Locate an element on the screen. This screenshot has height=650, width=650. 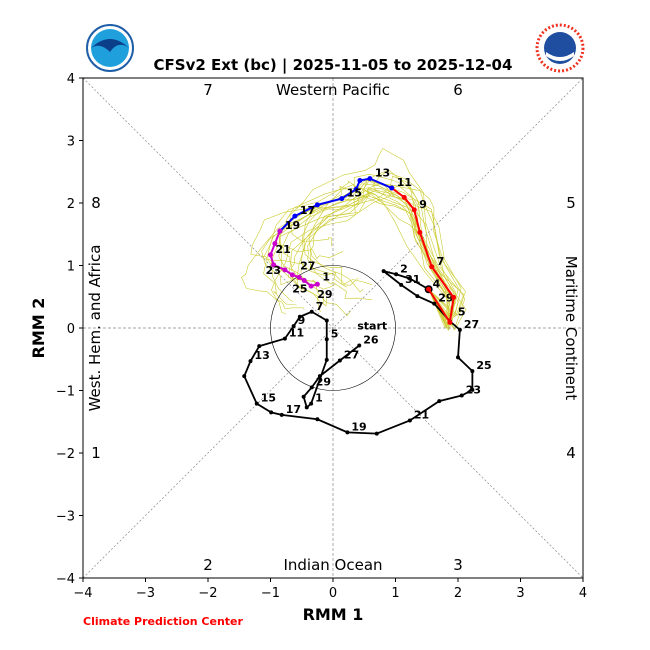
y-tick-label: −1 is located at coordinates (65, 392).